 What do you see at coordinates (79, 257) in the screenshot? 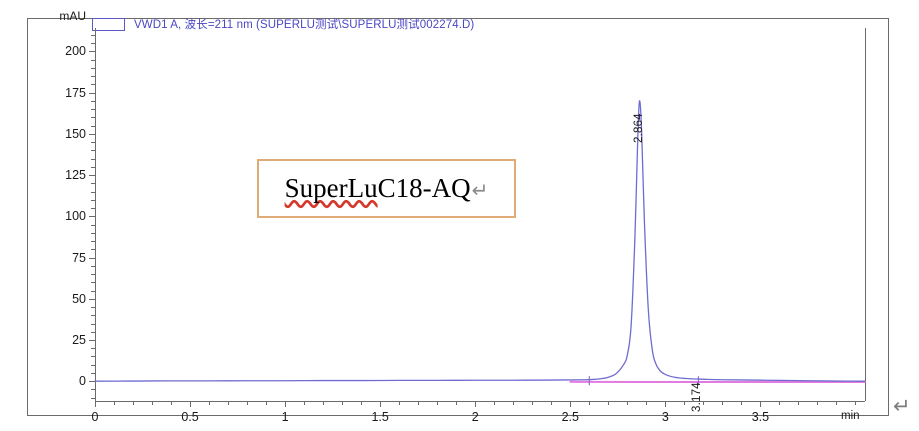
I see `y-axis-tick-label: 75` at bounding box center [79, 257].